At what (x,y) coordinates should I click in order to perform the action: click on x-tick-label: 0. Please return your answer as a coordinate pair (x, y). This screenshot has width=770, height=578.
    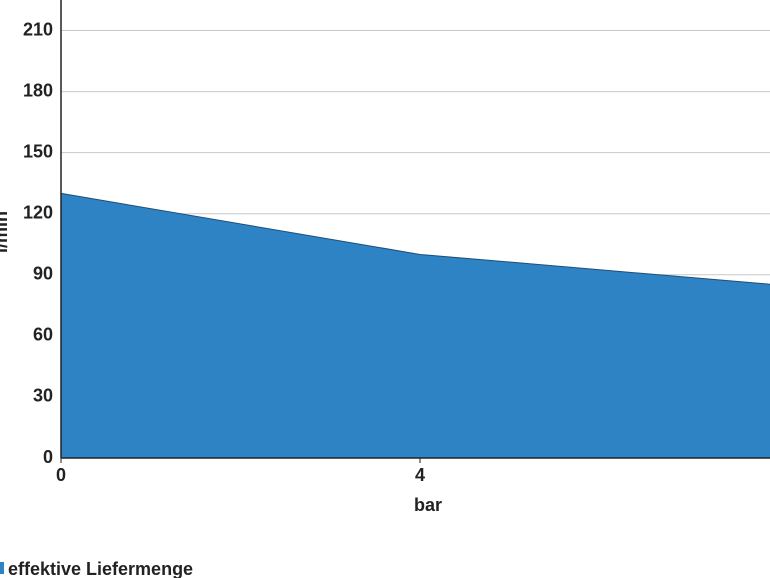
    Looking at the image, I should click on (61, 475).